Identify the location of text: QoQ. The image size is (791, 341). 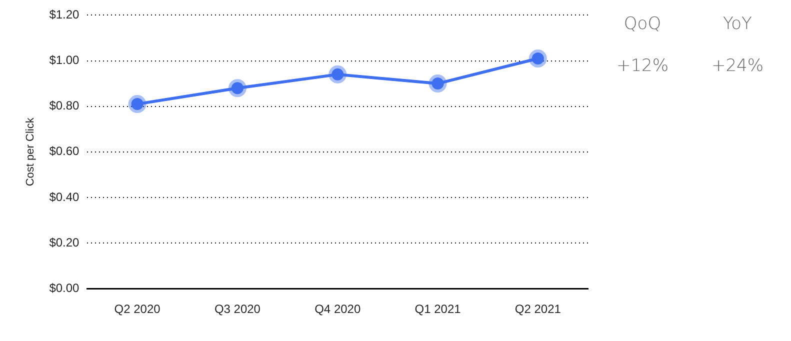
(642, 24).